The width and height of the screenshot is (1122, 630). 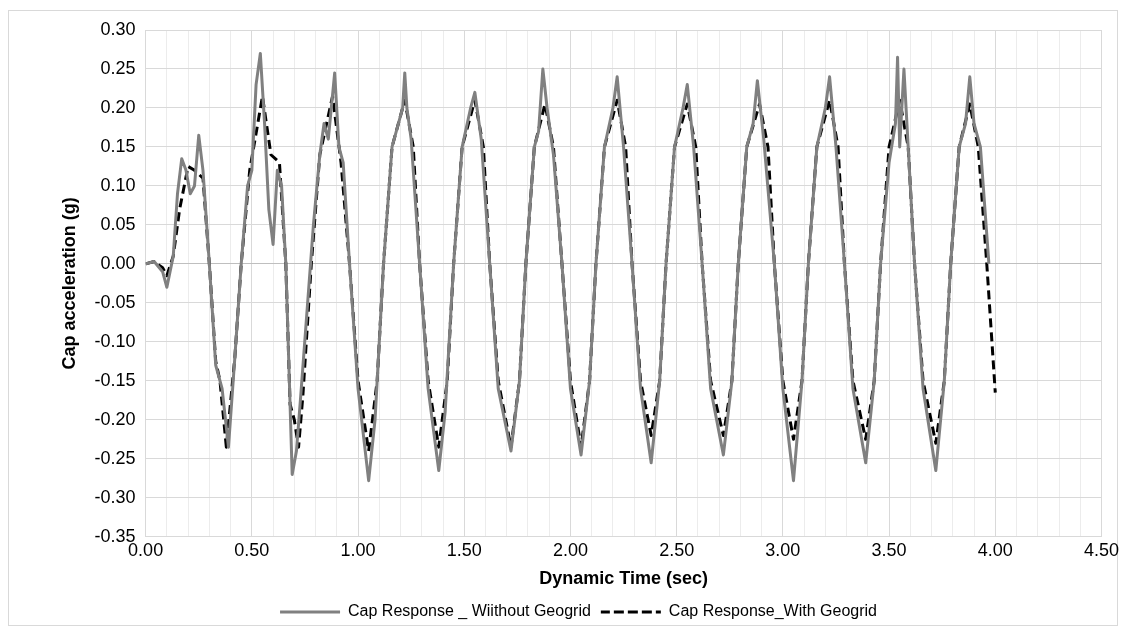 I want to click on y-tick-label: -0.05, so click(x=115, y=301).